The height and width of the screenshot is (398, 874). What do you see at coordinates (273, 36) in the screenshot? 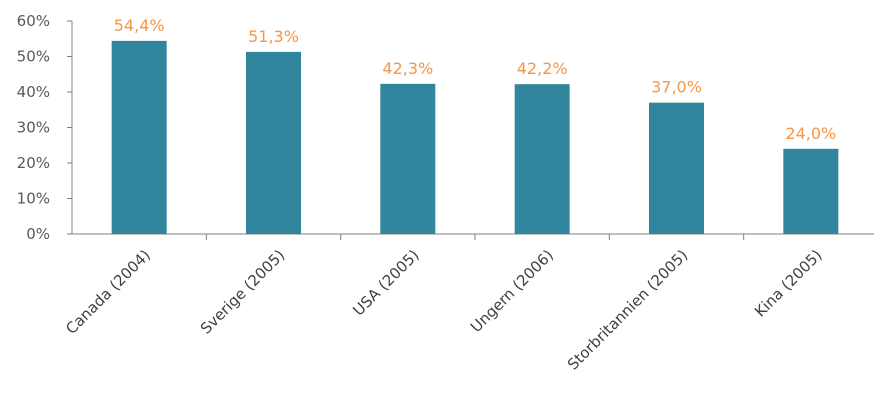
I see `data-label: 51,3%` at bounding box center [273, 36].